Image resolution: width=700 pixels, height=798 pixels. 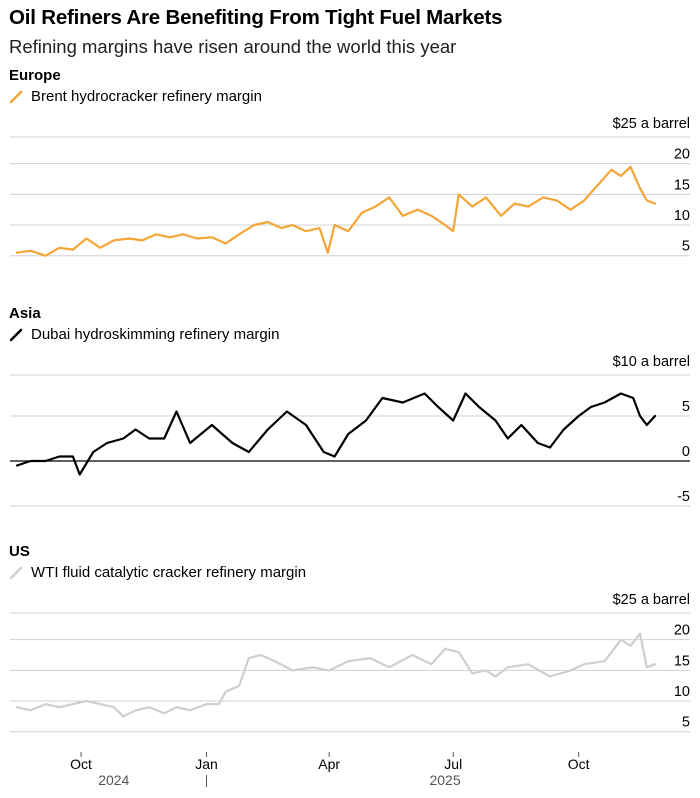 I want to click on x-tick-label-1: Jan, so click(x=206, y=764).